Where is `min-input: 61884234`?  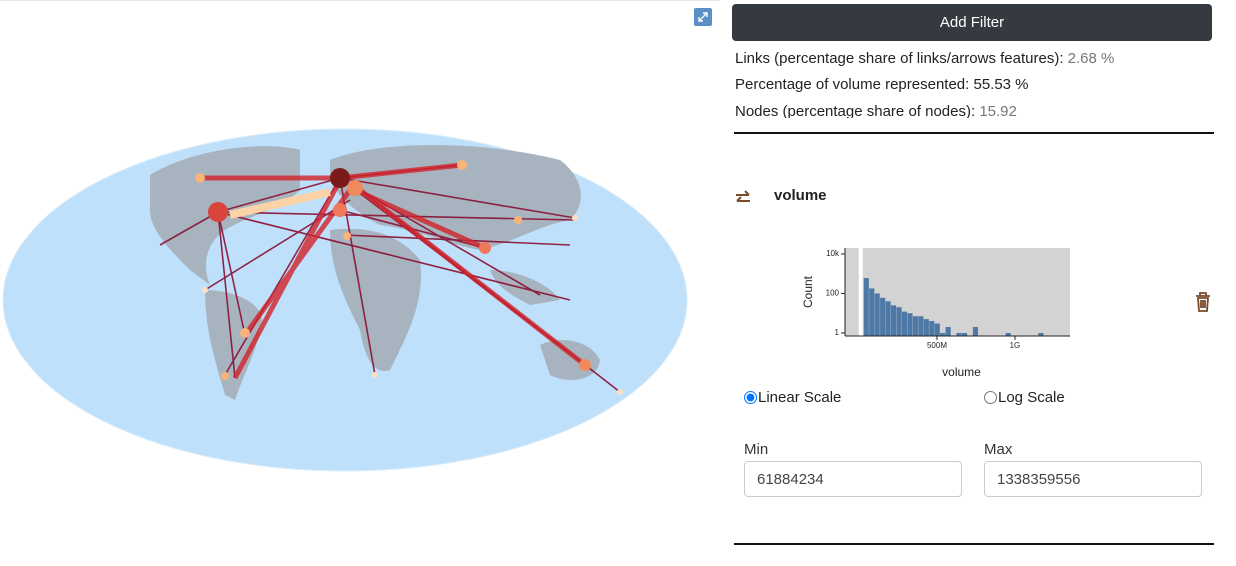
min-input: 61884234 is located at coordinates (853, 479).